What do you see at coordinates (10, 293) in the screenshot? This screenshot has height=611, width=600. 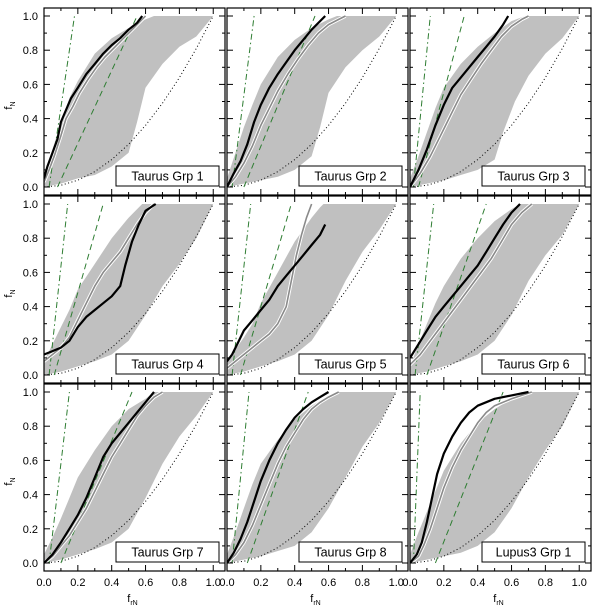 I see `y-axis-title: fN` at bounding box center [10, 293].